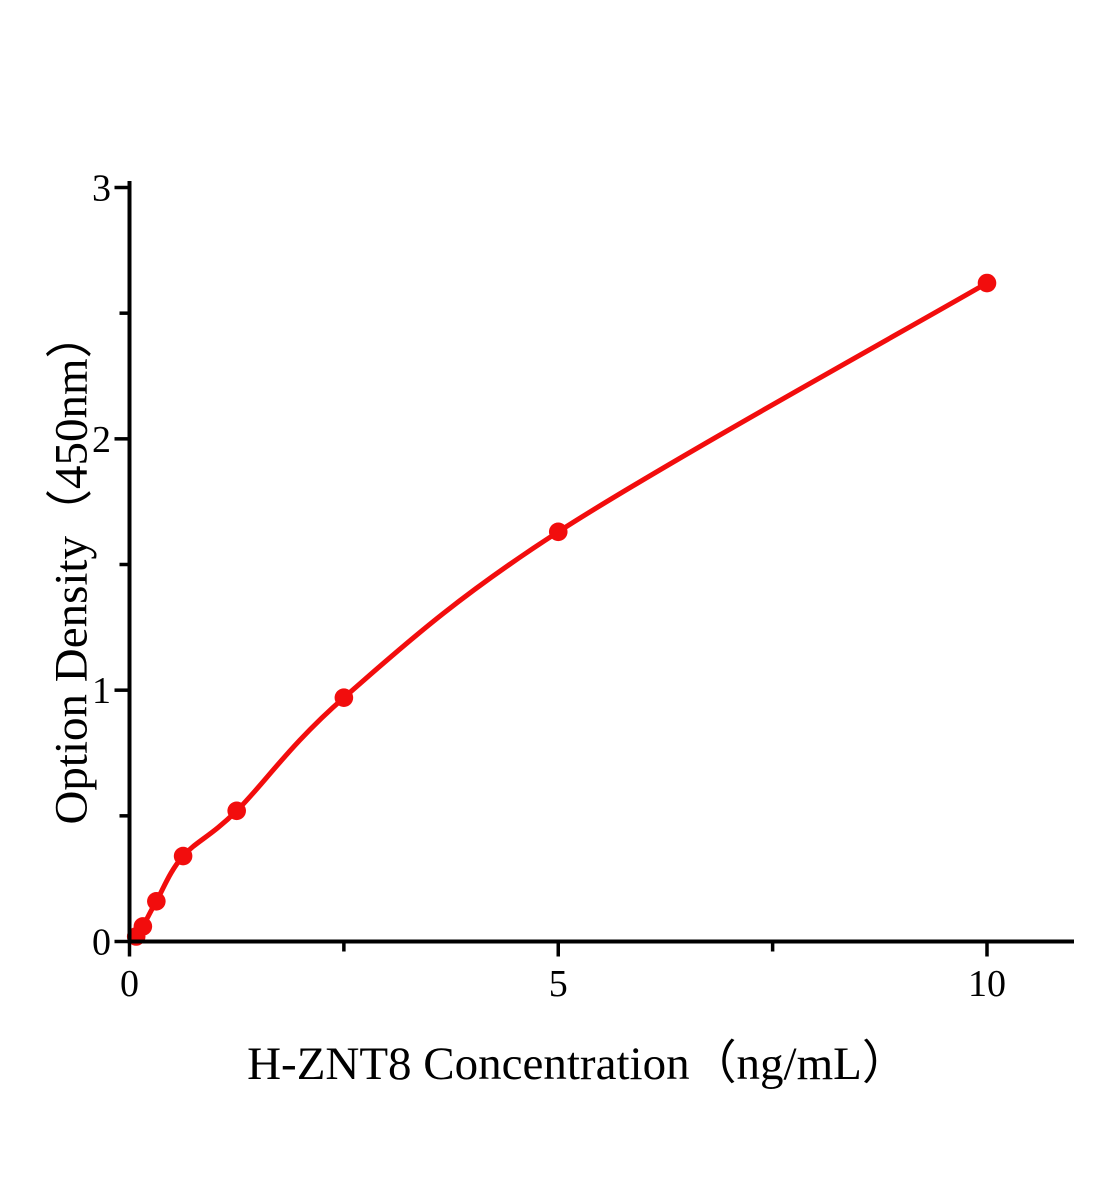  Describe the element at coordinates (71, 568) in the screenshot. I see `y-axis-title: Option Density（450nm）` at that location.